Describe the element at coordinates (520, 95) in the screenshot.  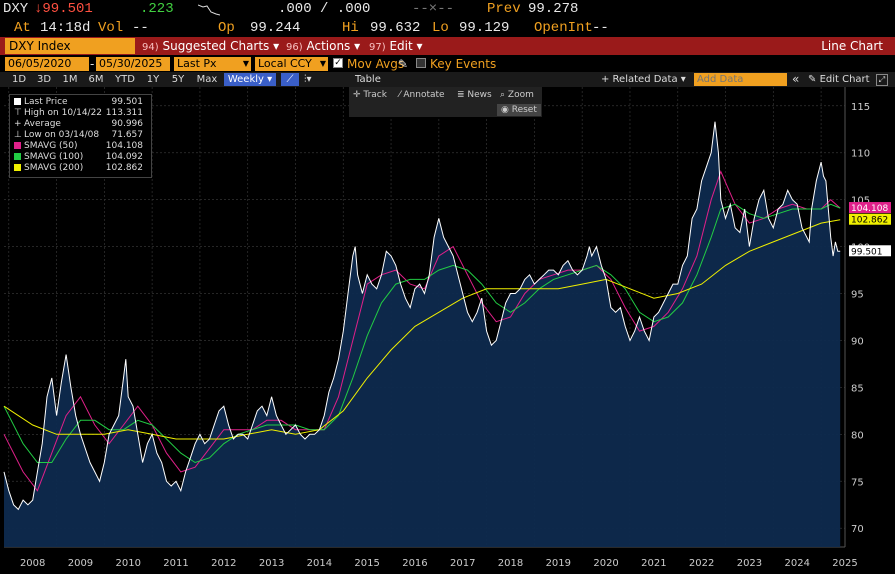
I see `zoom-label: Zoom` at that location.